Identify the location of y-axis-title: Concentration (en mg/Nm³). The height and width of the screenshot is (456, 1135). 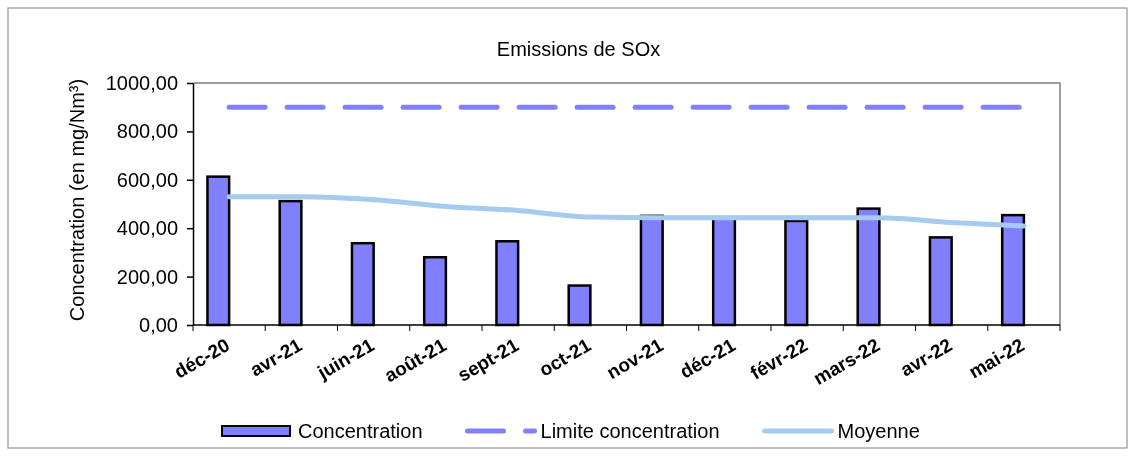
(77, 200).